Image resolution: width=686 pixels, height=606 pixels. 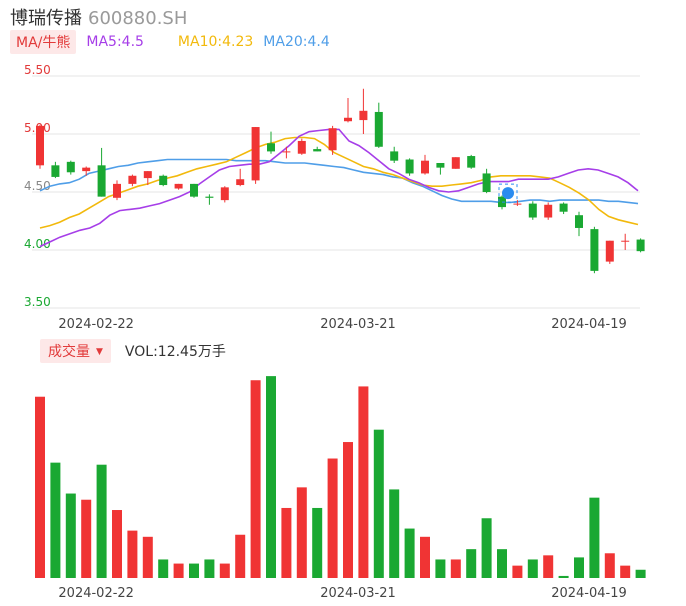 I want to click on ma10-line, so click(x=339, y=182).